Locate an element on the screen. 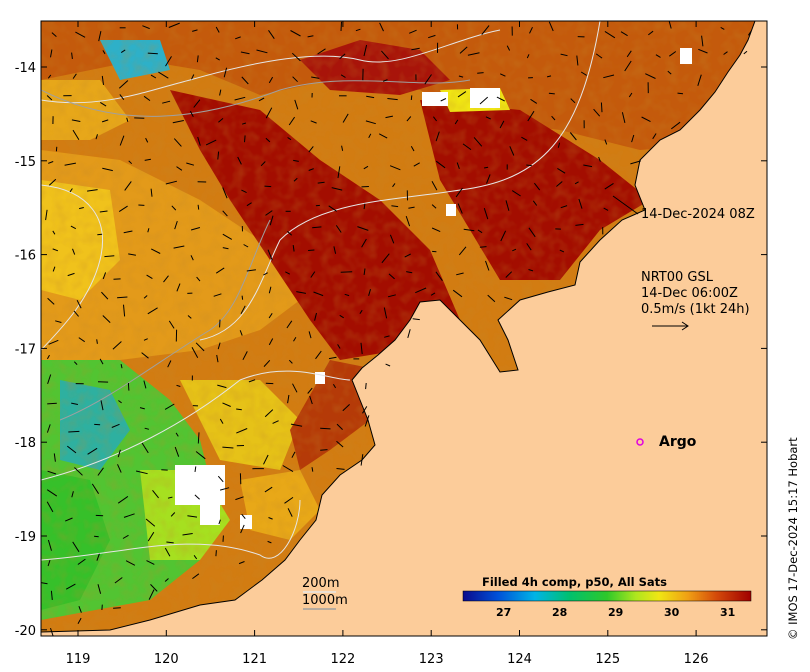 The image size is (810, 672). colorbar-title: Filled 4h comp, p50, All Sats is located at coordinates (574, 582).